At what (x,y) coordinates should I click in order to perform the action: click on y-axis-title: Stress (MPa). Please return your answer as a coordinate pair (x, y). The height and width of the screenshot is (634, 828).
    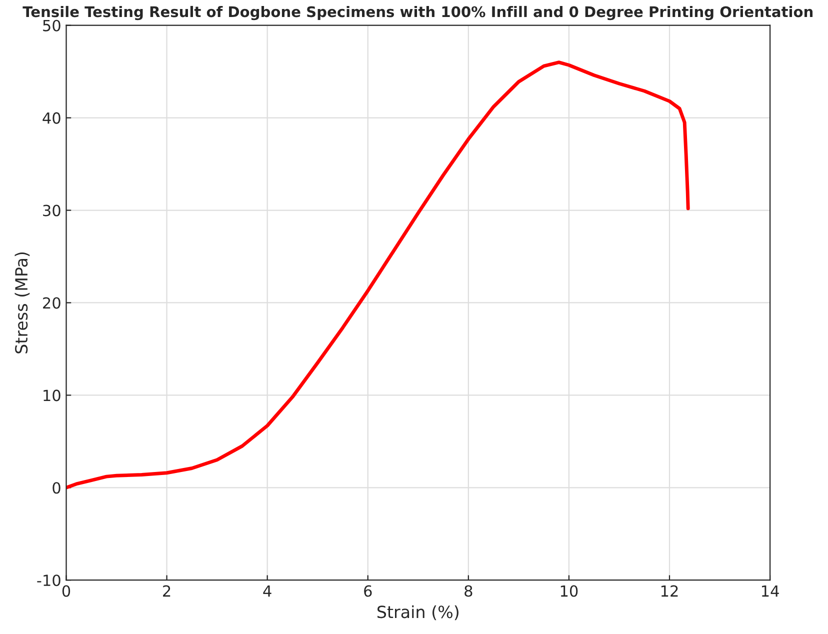
    Looking at the image, I should click on (22, 303).